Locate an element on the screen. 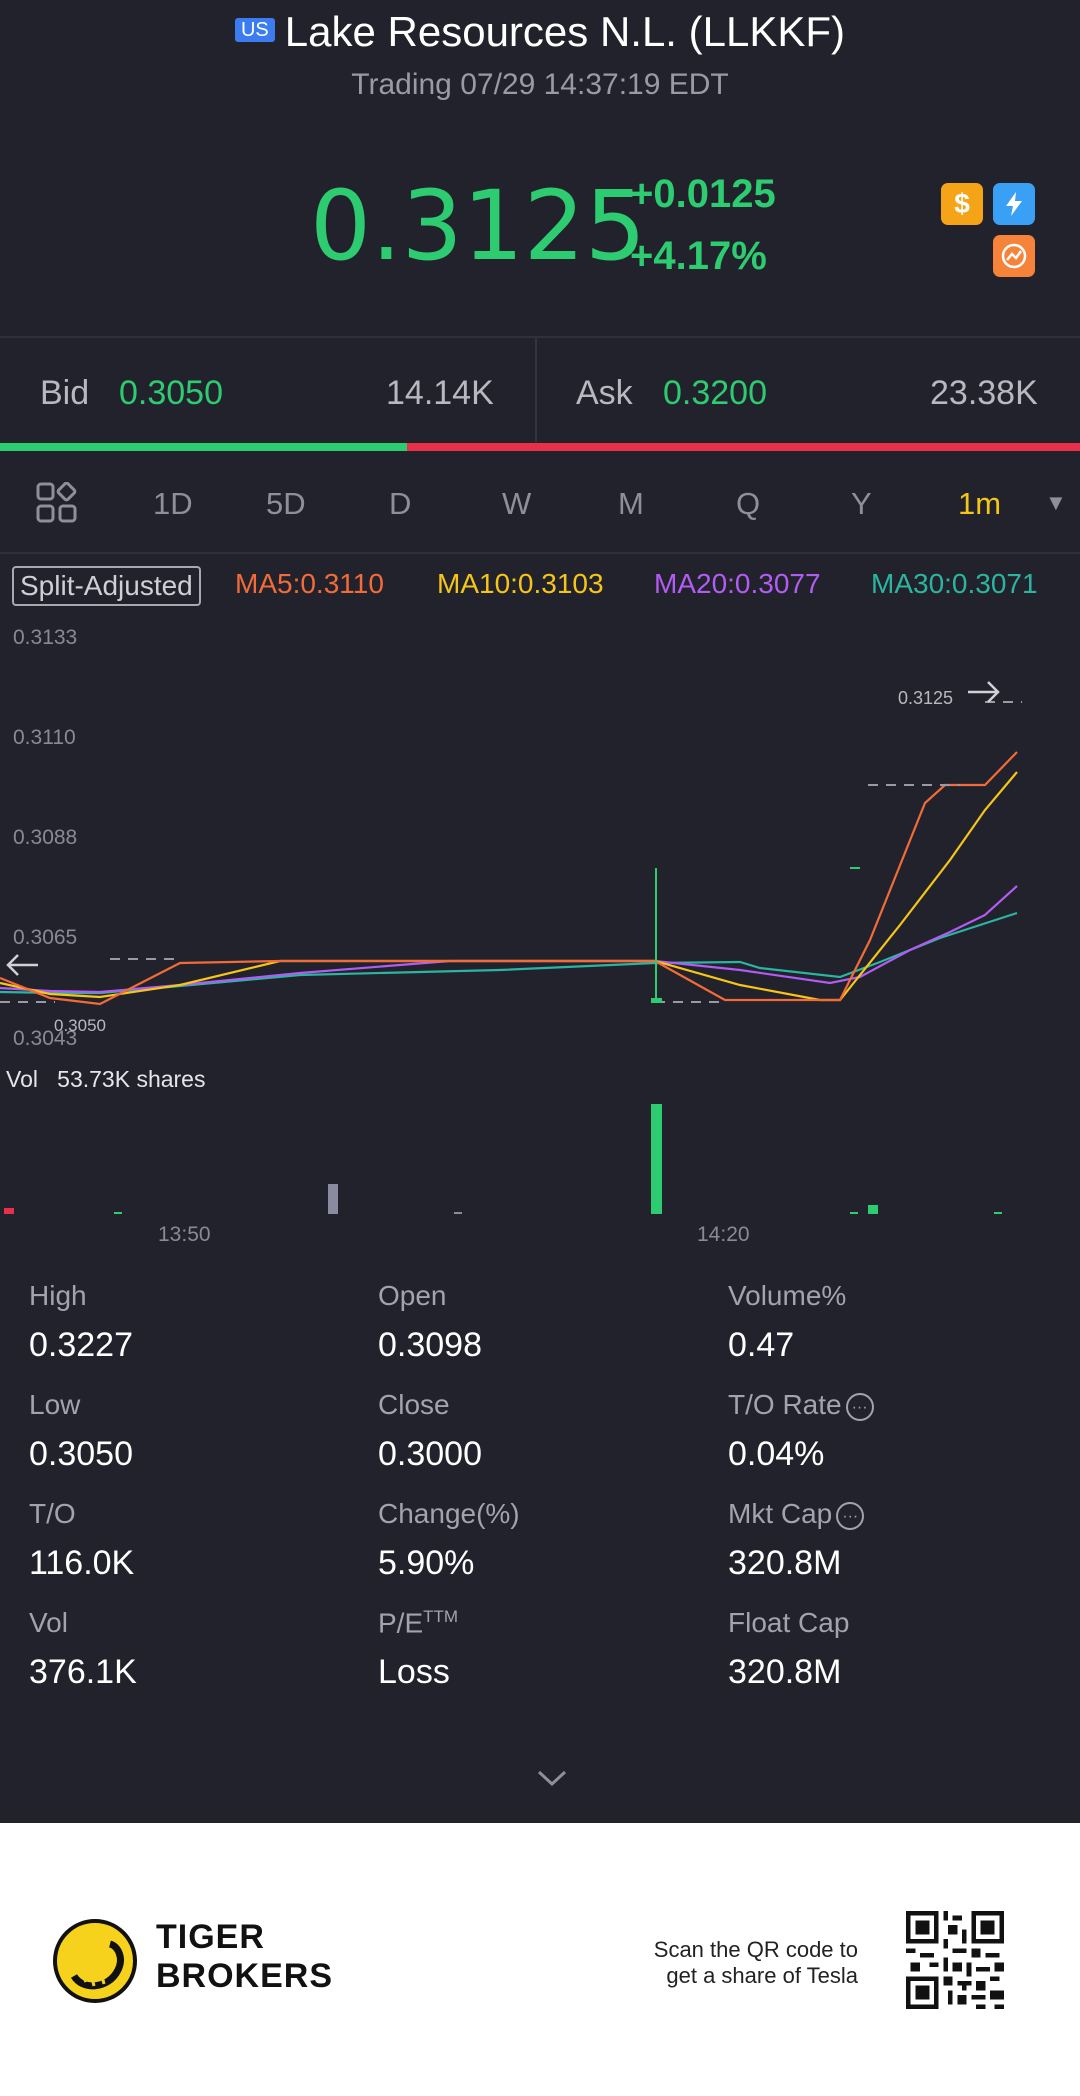 The width and height of the screenshot is (1080, 2096). price-change: +0.0125 is located at coordinates (703, 194).